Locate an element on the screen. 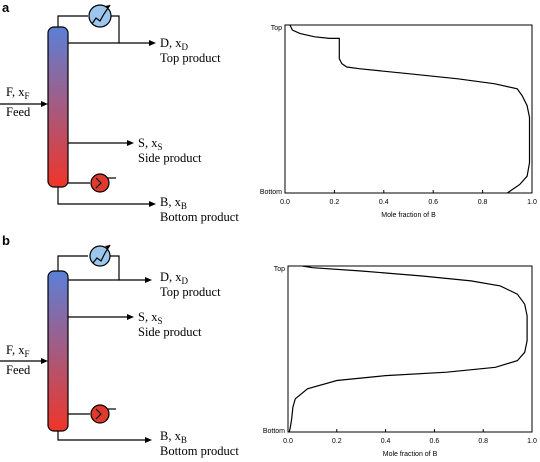 This screenshot has height=462, width=540. panel-label: a is located at coordinates (6, 7).